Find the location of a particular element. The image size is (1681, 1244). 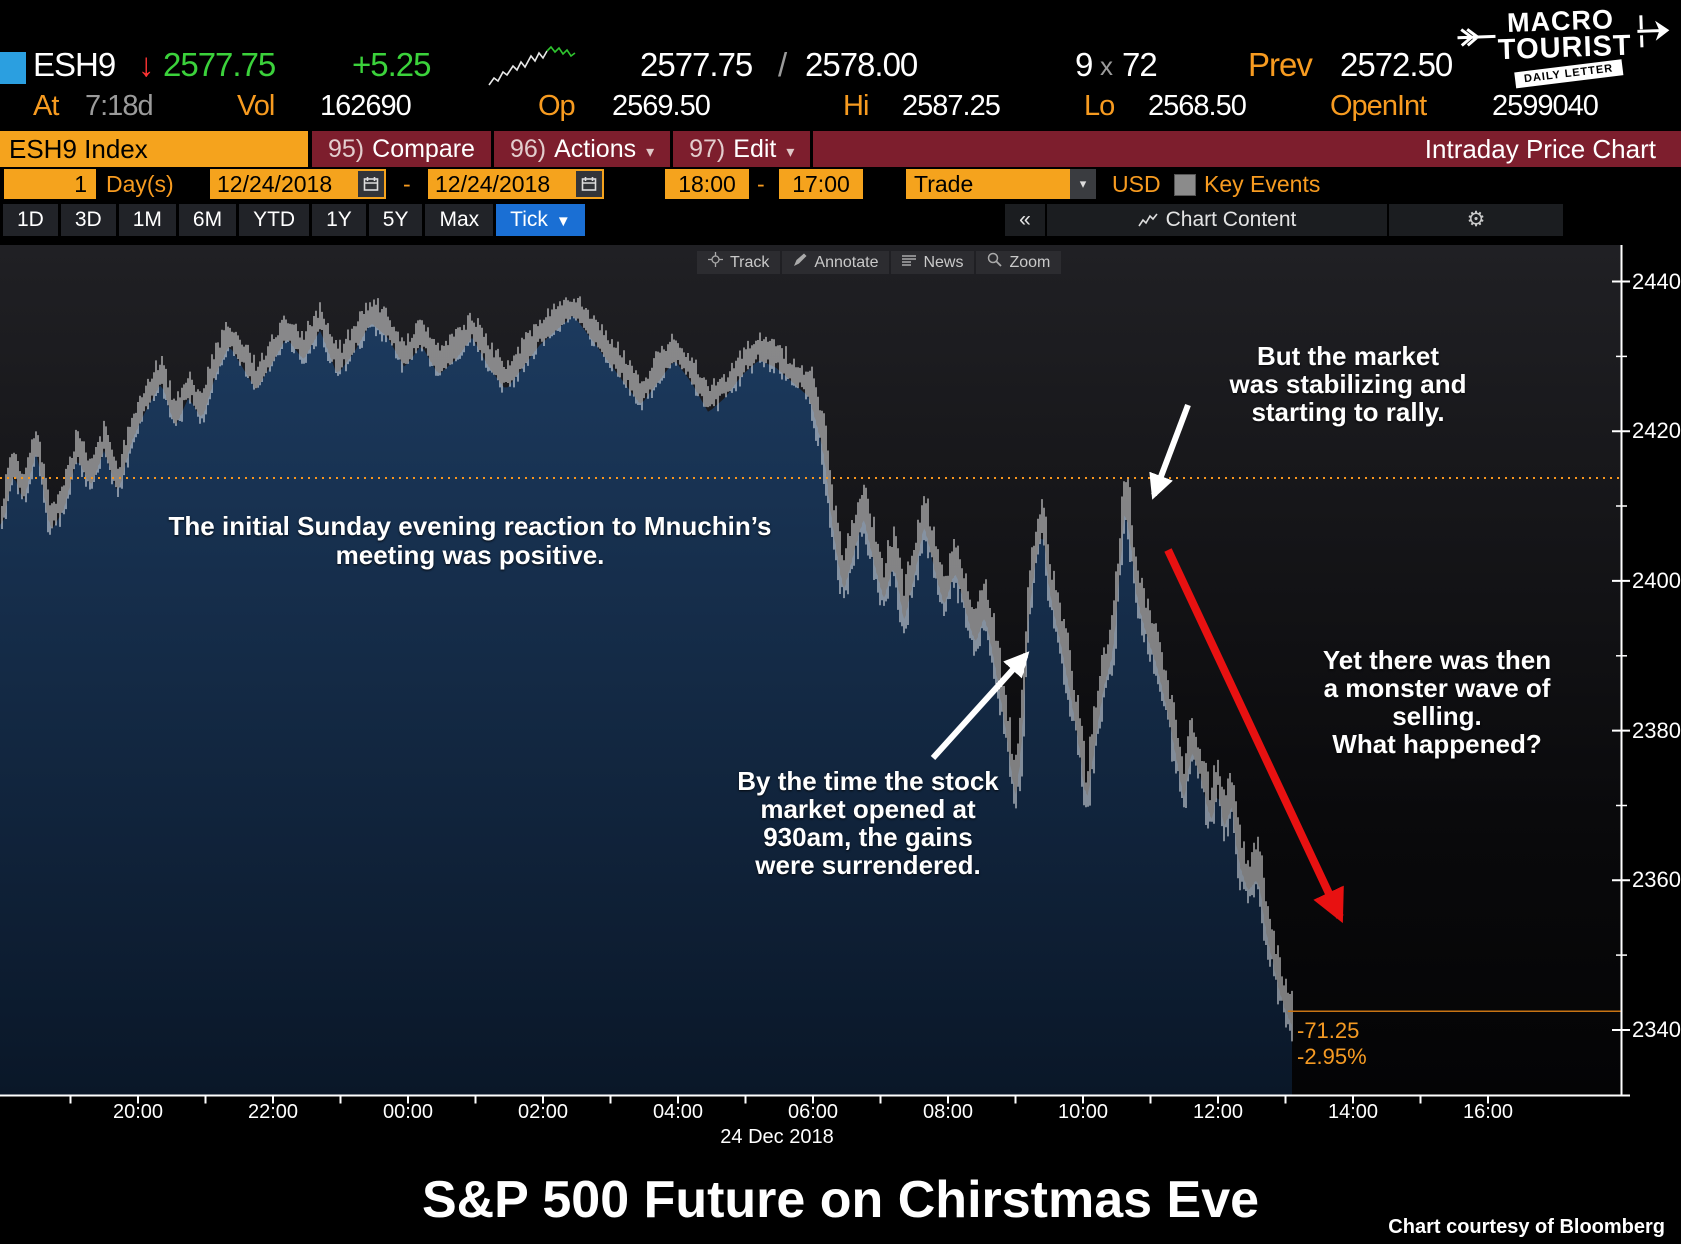

bid-price: 2577.75 is located at coordinates (696, 64).